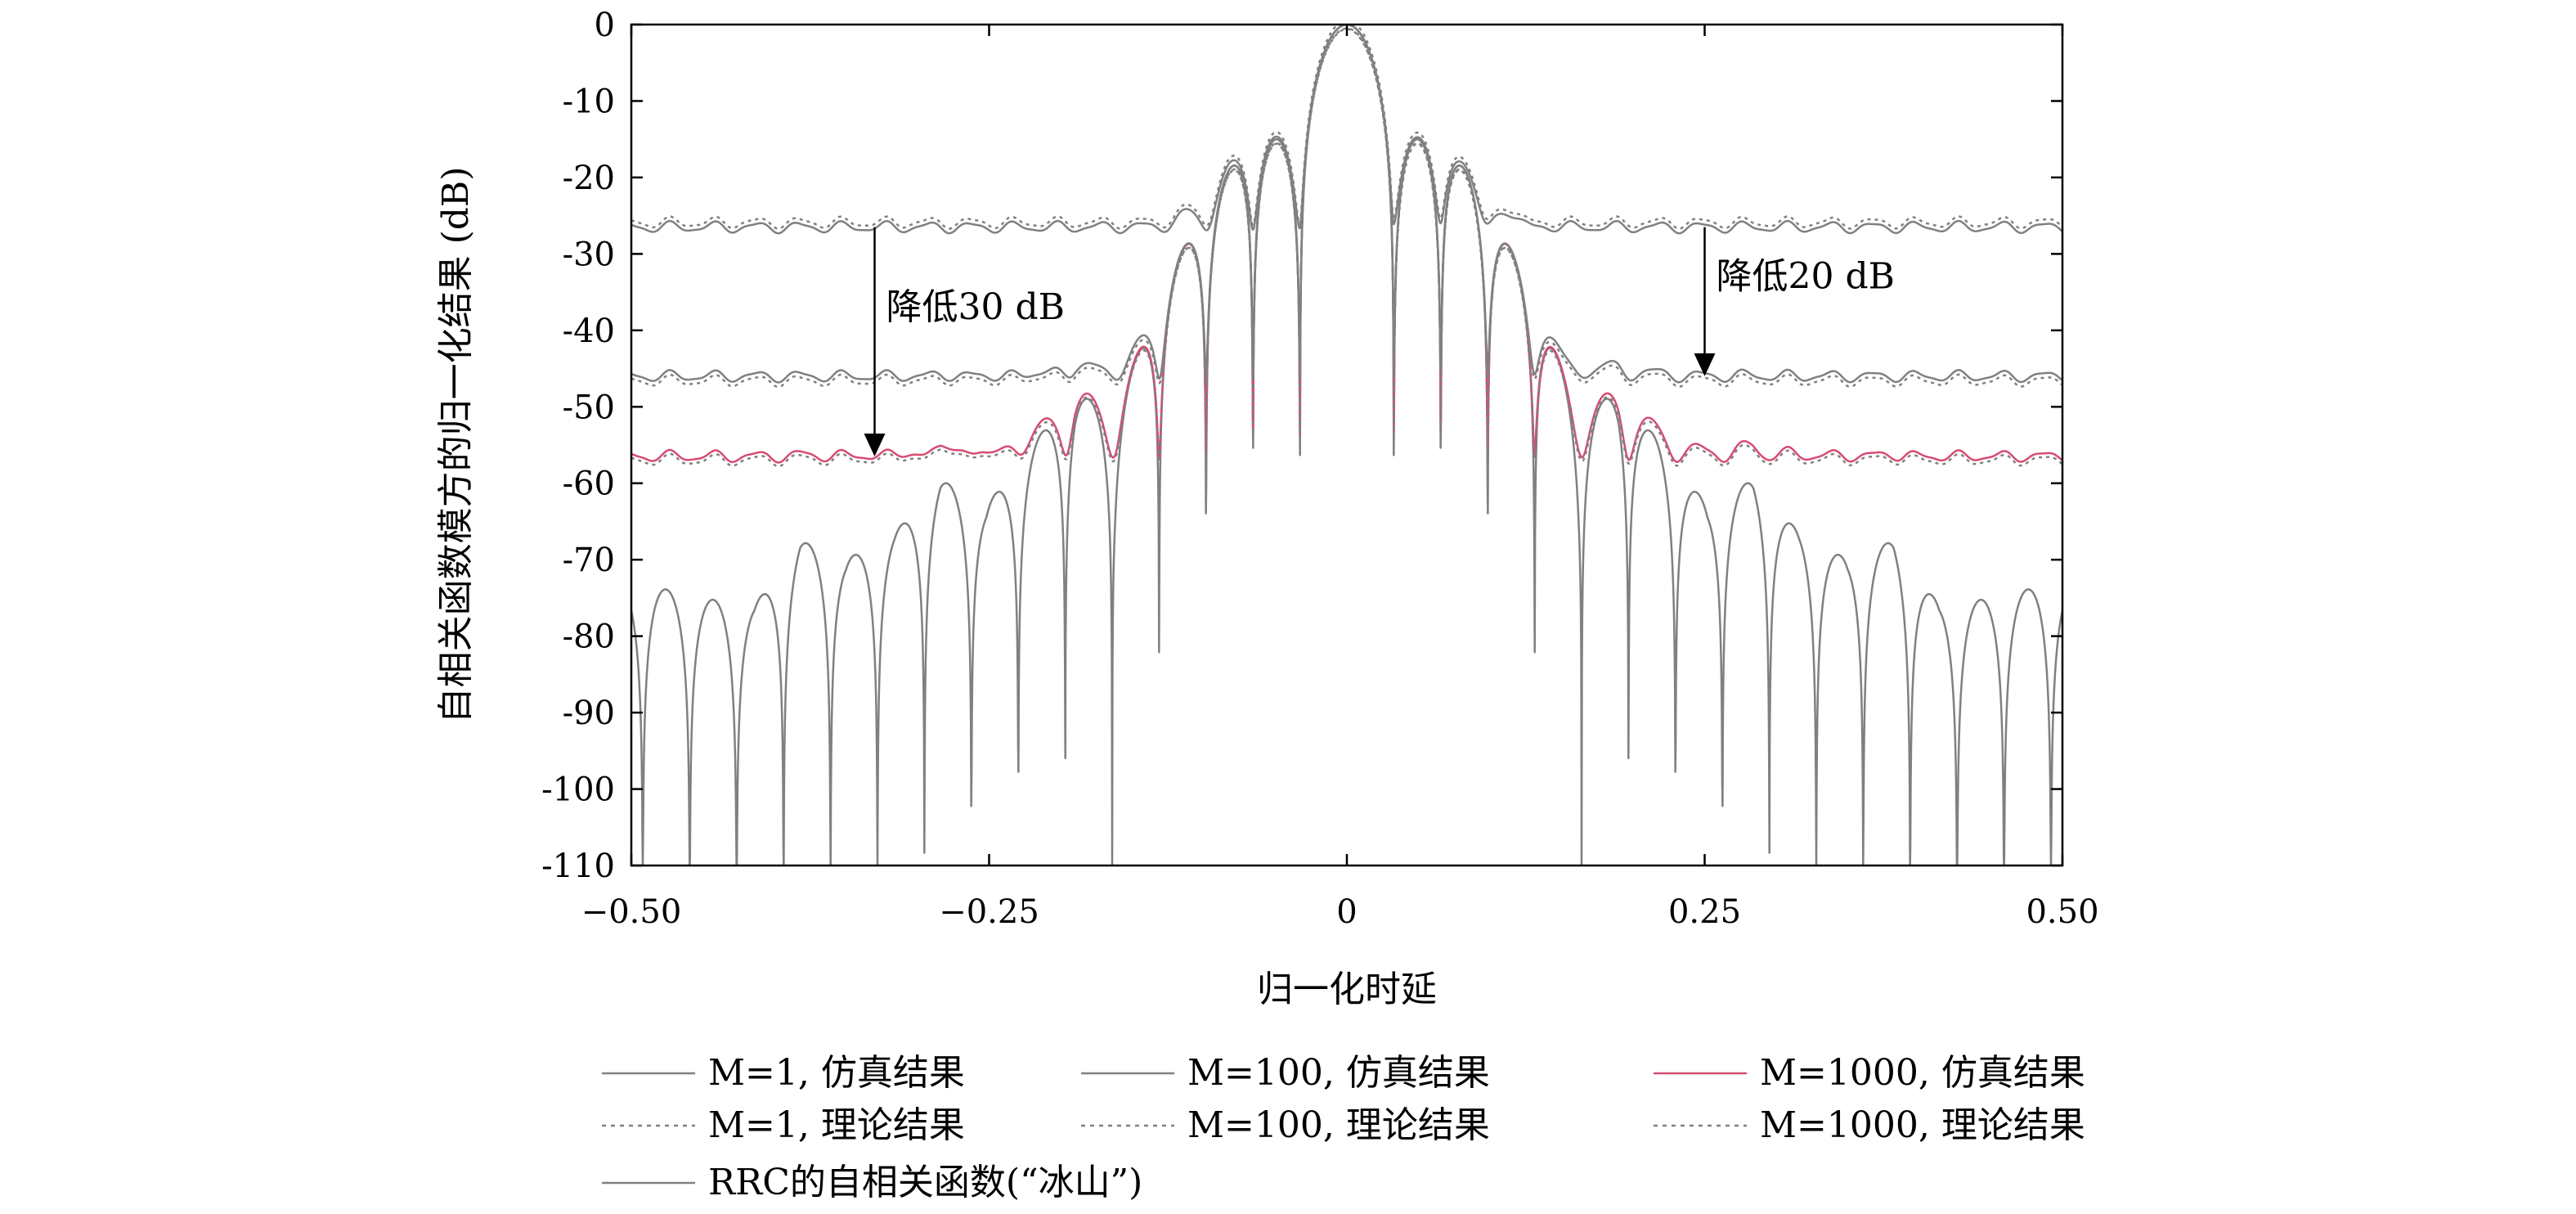 This screenshot has height=1214, width=2576. What do you see at coordinates (1347, 989) in the screenshot?
I see `x-axis-label: 归一化时延` at bounding box center [1347, 989].